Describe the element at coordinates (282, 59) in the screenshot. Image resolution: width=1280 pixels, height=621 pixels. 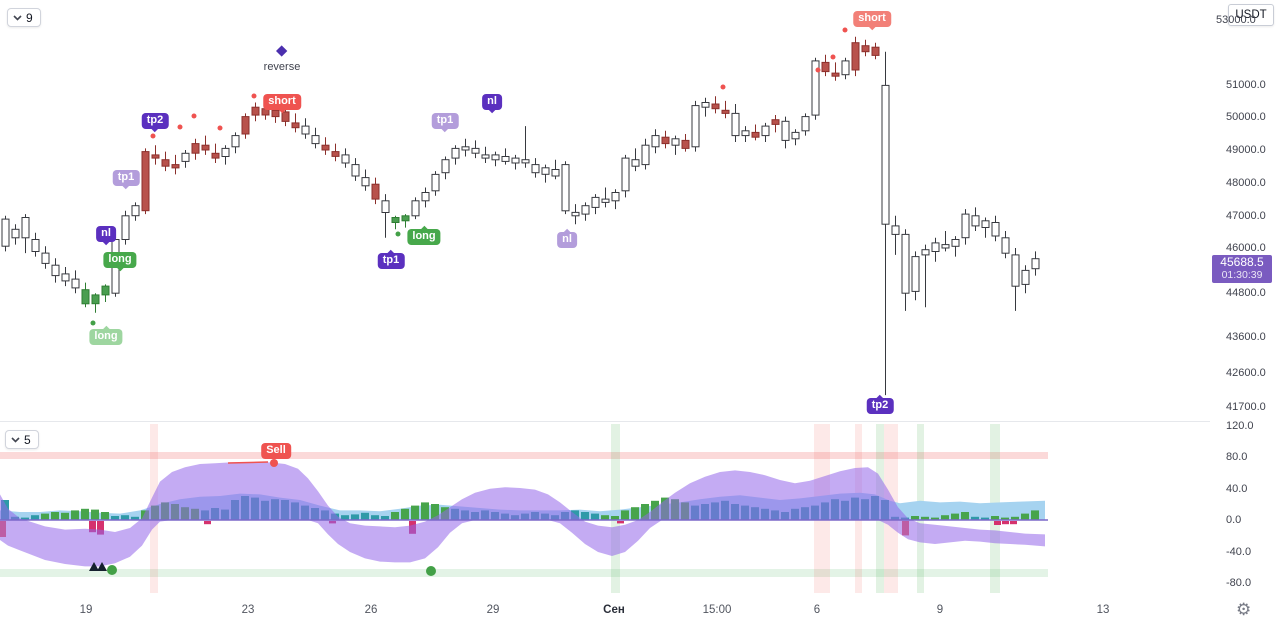
I see `reverse-signal-marker: reverse` at that location.